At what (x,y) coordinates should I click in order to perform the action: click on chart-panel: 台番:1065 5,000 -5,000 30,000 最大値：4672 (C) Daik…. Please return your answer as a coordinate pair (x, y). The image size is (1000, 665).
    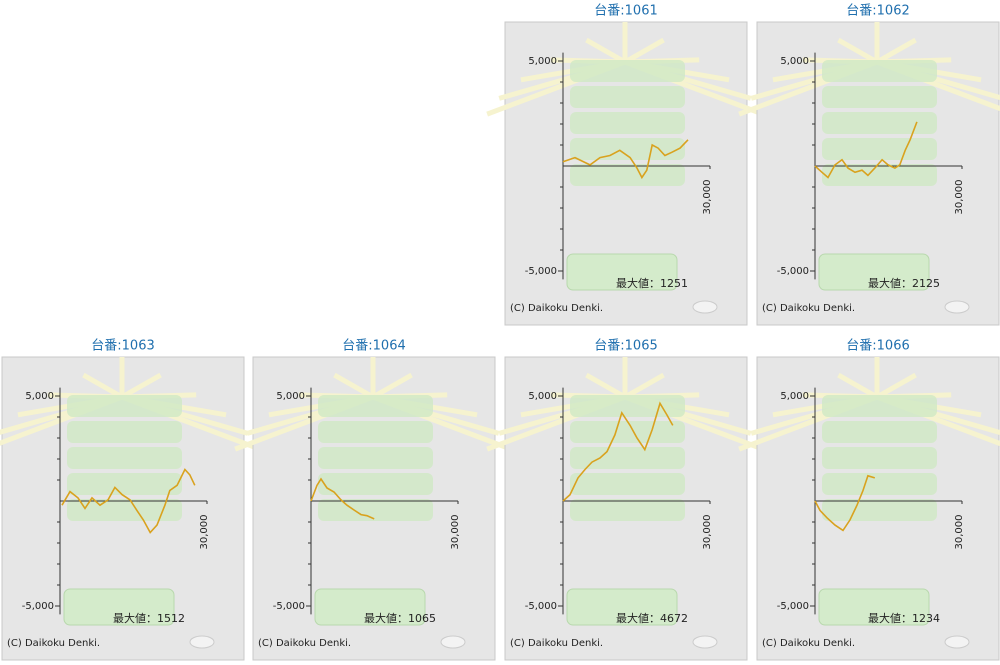
    Looking at the image, I should click on (625, 500).